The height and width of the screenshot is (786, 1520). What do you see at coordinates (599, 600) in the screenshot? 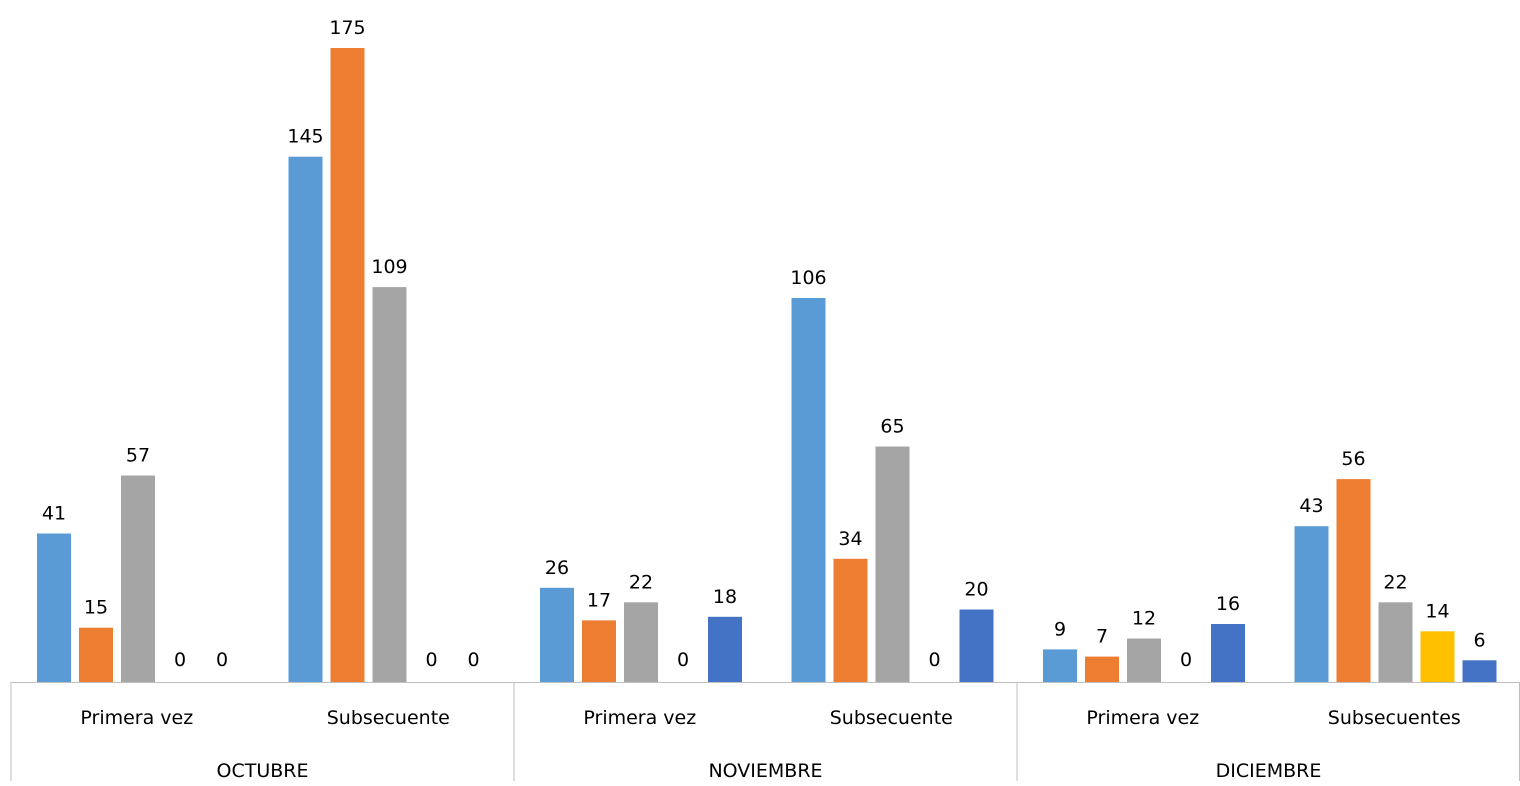
I see `data-label: 17` at bounding box center [599, 600].